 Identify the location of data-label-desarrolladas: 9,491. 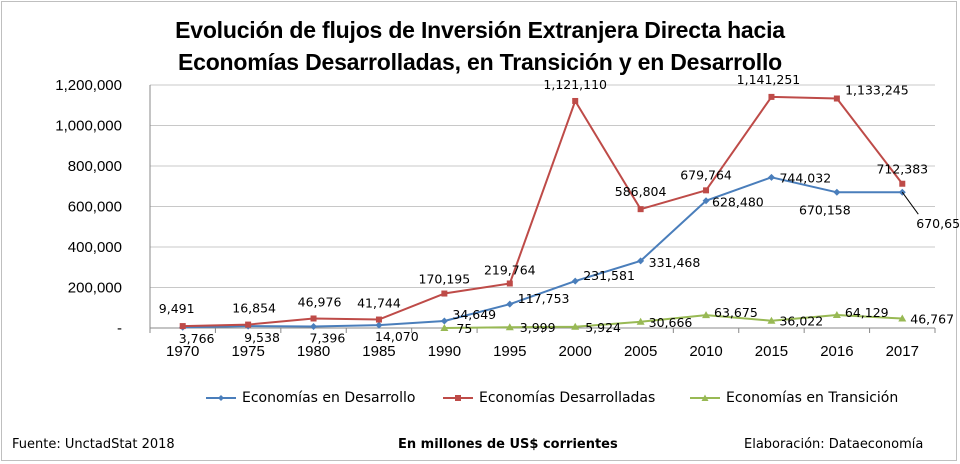
(177, 308).